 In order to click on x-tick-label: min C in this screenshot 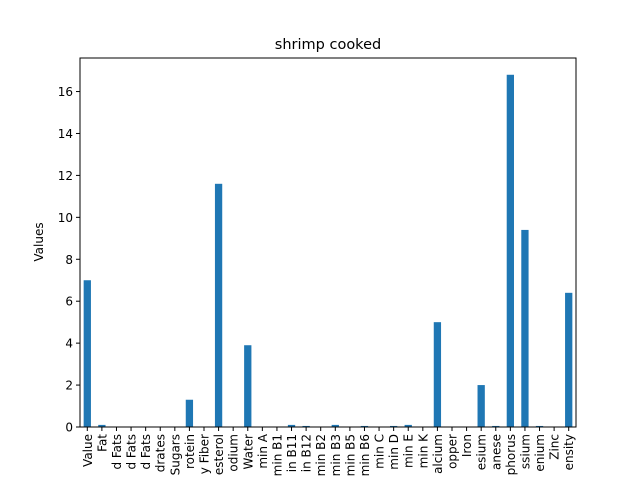, I will do `click(380, 451)`.